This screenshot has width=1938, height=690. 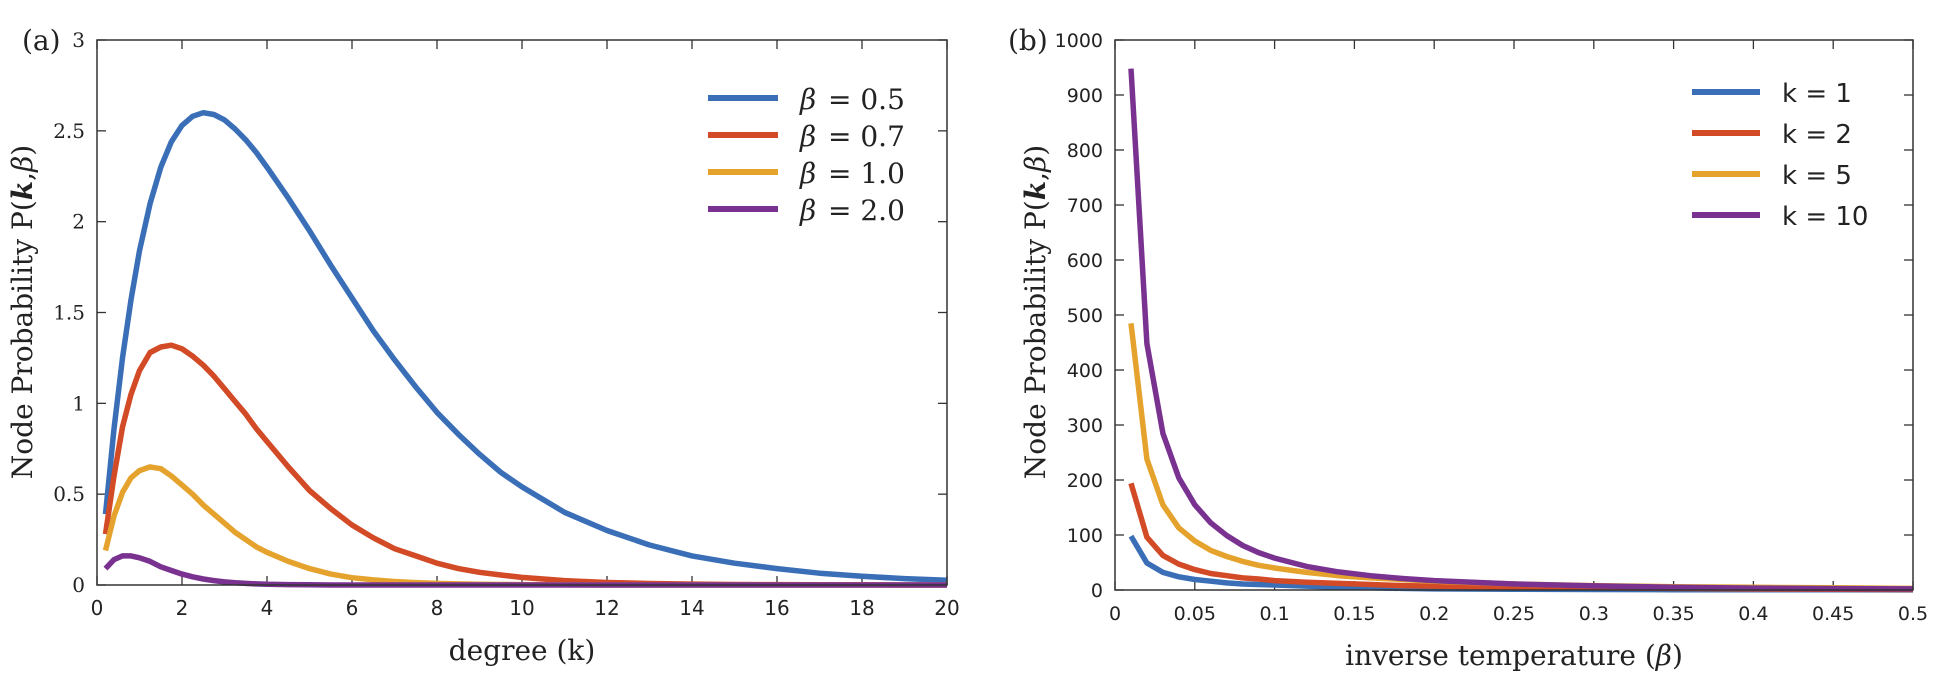 I want to click on panel-a-legend-entry-beta-2.0: β = 2.0, so click(x=806, y=210).